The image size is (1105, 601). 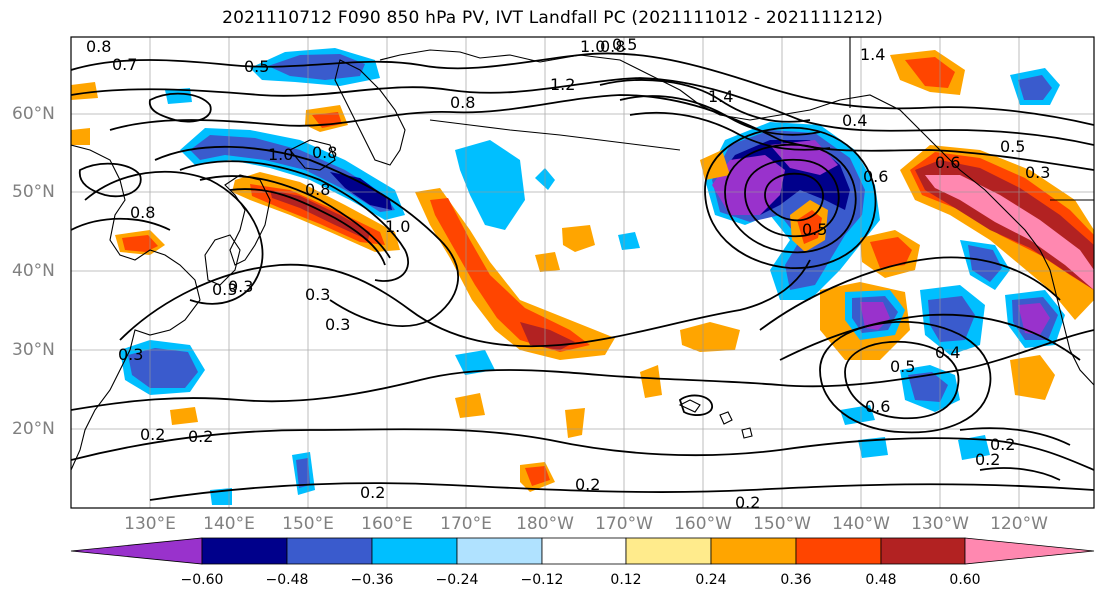 What do you see at coordinates (33, 429) in the screenshot?
I see `latitude-label: 20°N` at bounding box center [33, 429].